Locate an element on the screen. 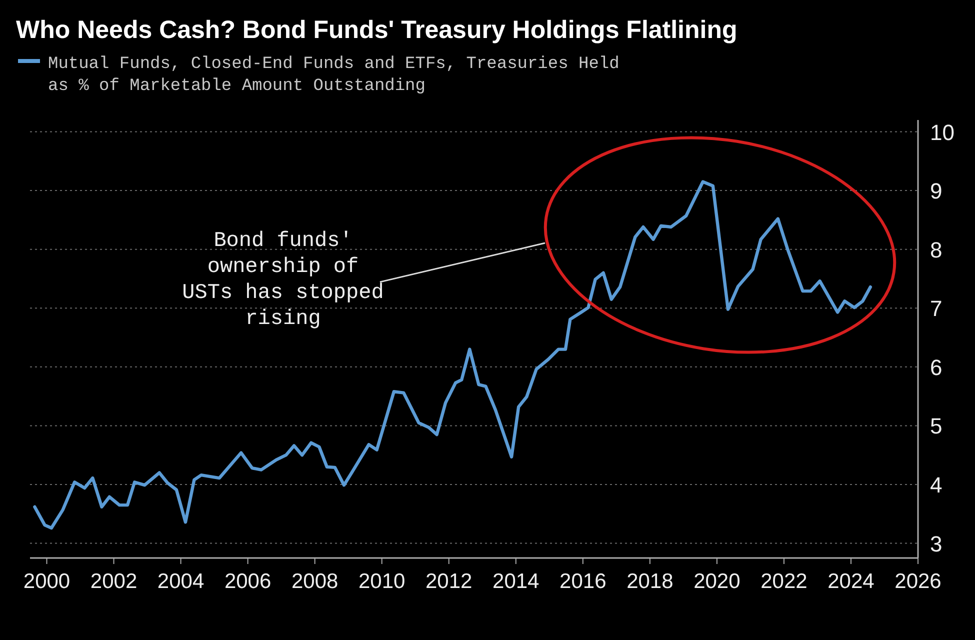 The height and width of the screenshot is (640, 975). x-tick-label: 2004 is located at coordinates (180, 581).